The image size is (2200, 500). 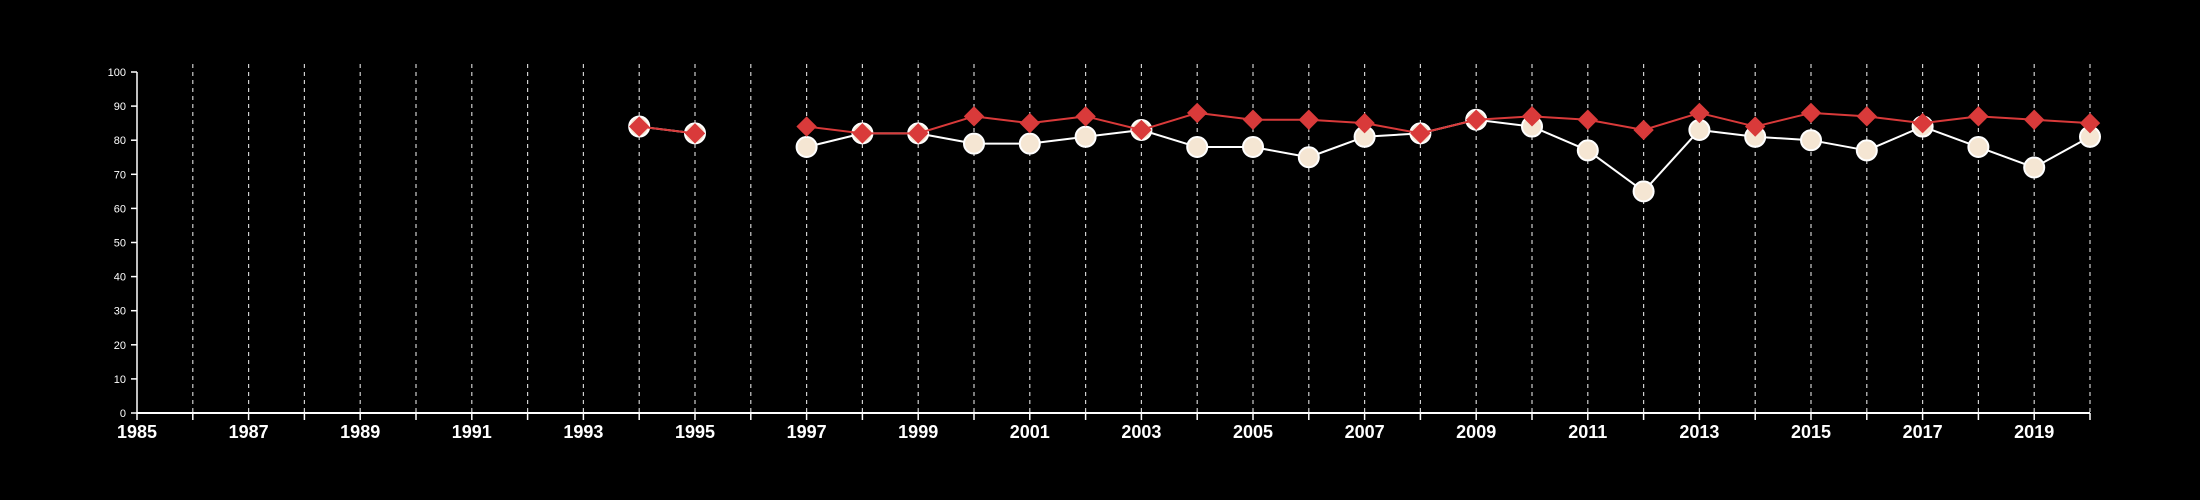 I want to click on x-tick-label: 1991, so click(x=472, y=432).